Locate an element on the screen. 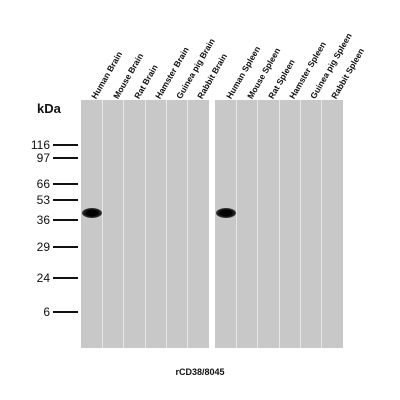  marker-label: 24 is located at coordinates (43, 278).